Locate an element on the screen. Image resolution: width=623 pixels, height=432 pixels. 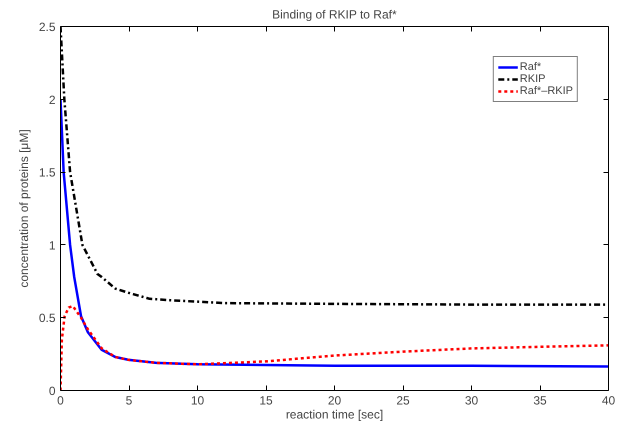
y-axis-title: concentration of proteins [μM] is located at coordinates (23, 208).